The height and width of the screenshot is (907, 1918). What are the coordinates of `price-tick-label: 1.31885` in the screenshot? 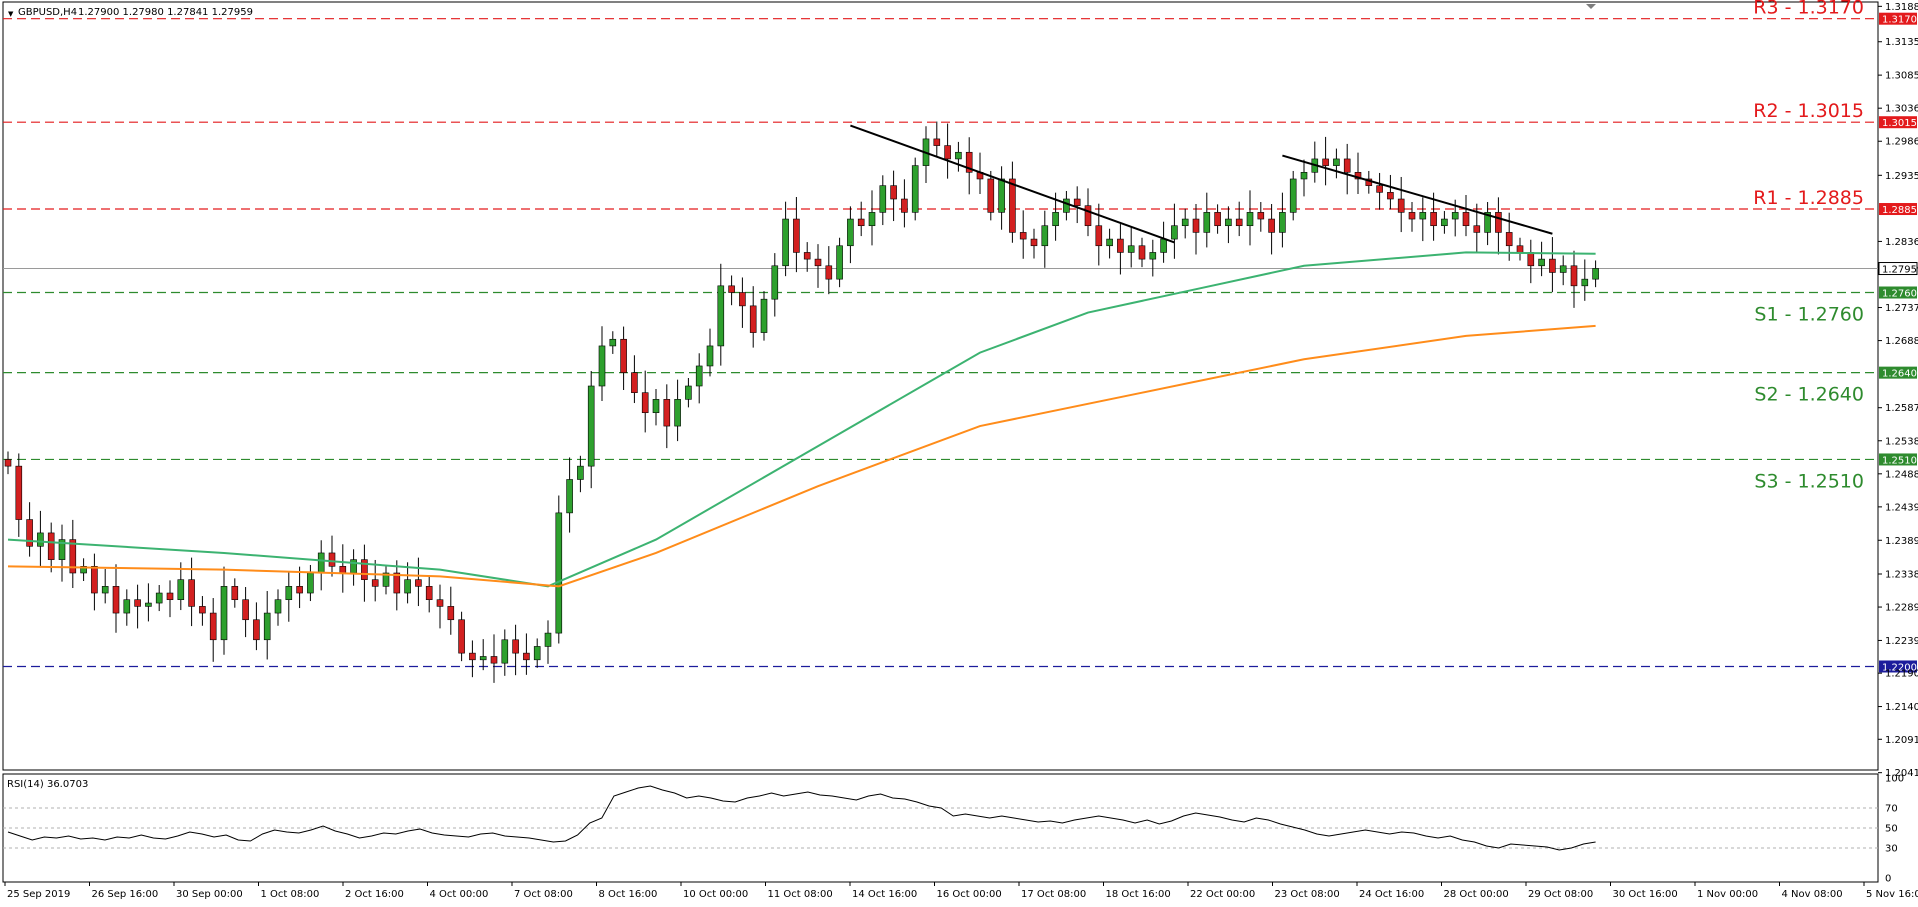 It's located at (1901, 7).